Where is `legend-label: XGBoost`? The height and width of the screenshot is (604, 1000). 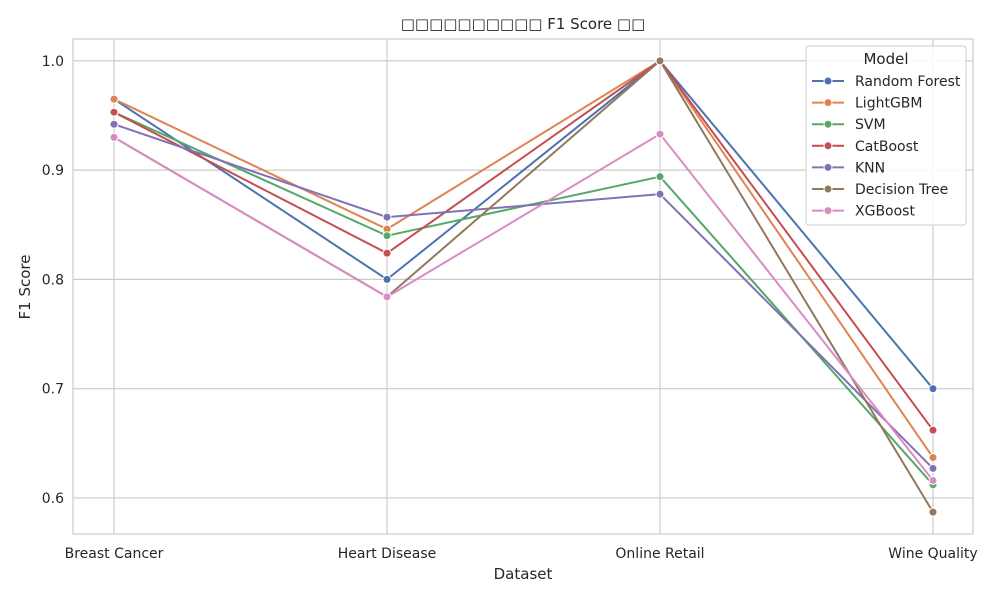
legend-label: XGBoost is located at coordinates (885, 212).